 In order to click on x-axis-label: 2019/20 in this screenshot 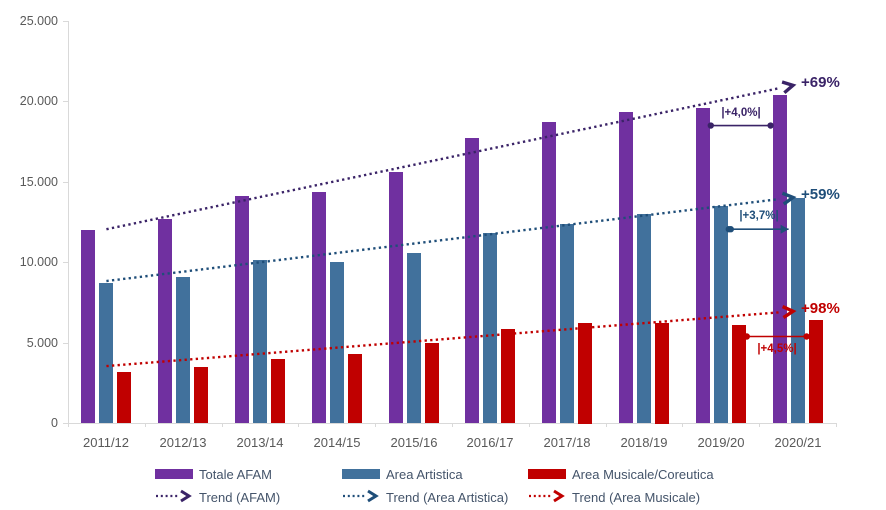, I will do `click(721, 442)`.